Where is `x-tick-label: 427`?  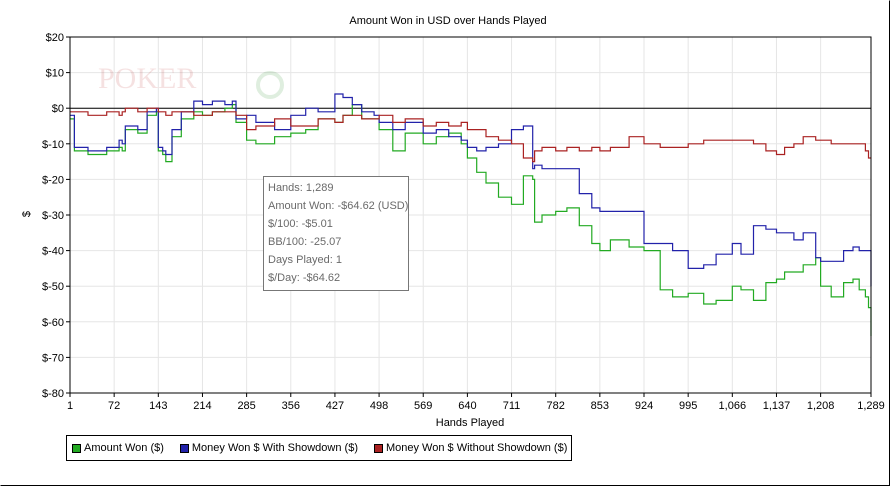 x-tick-label: 427 is located at coordinates (335, 406).